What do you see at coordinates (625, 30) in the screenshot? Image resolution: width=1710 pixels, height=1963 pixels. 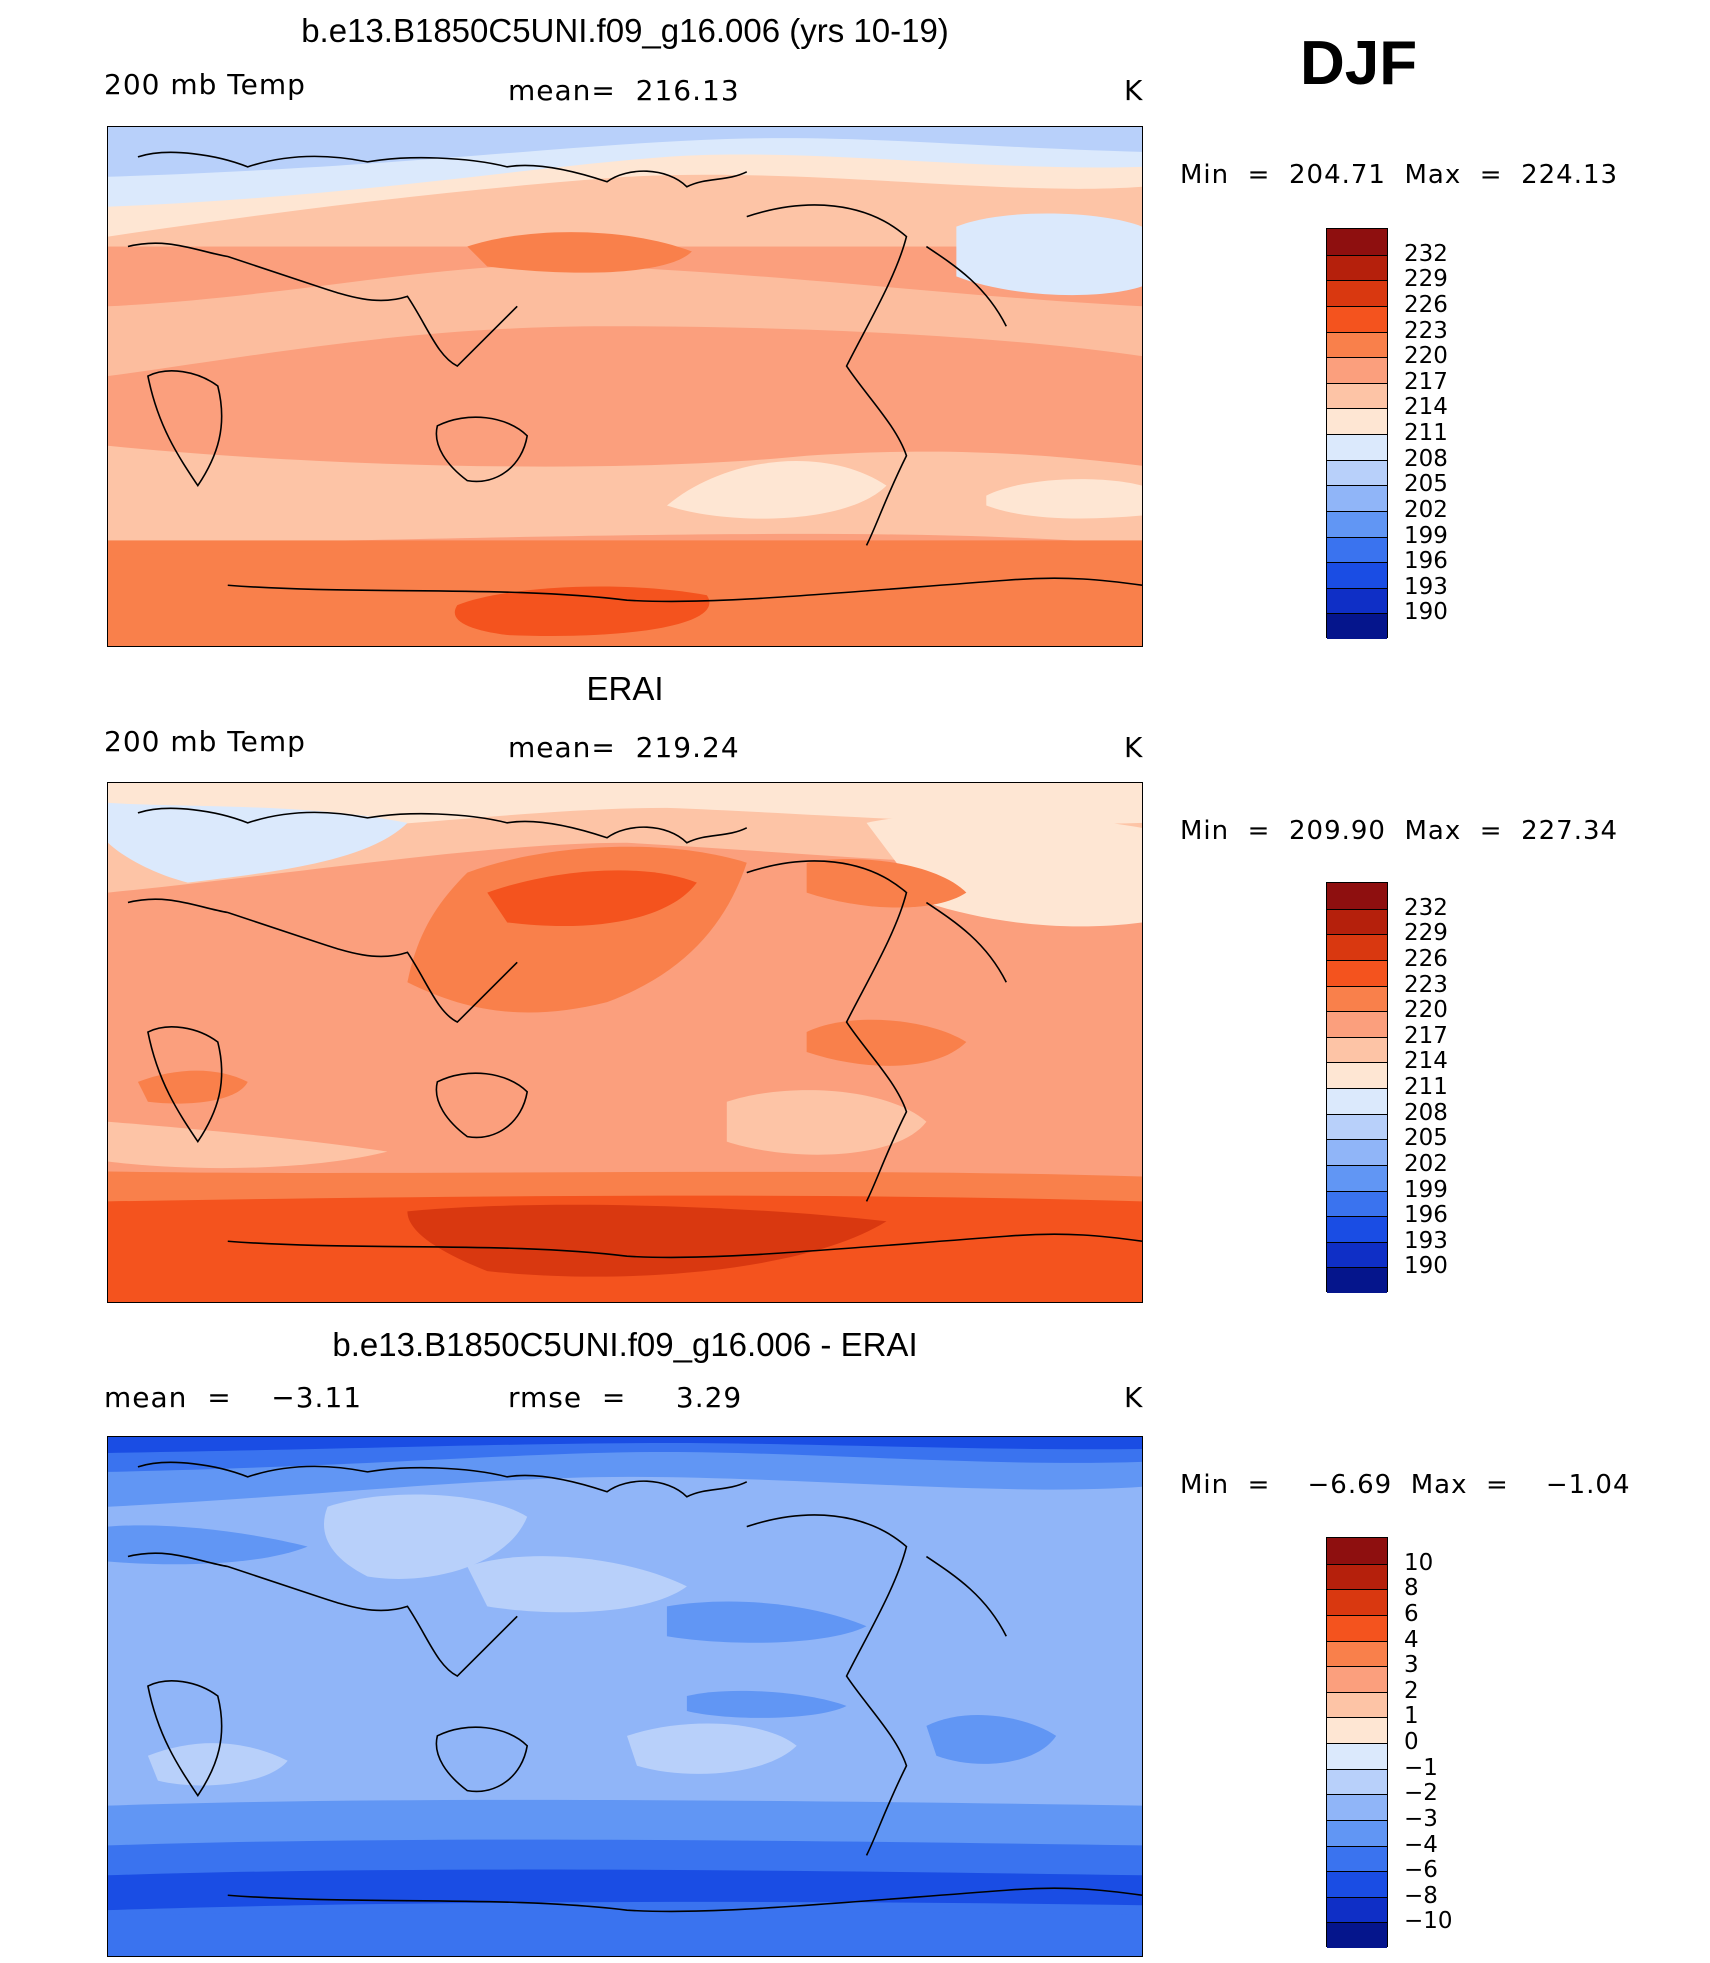 I see `panel-1-title: b.e13.B1850C5UNI.f09_g16.006 (yrs 10-19)` at bounding box center [625, 30].